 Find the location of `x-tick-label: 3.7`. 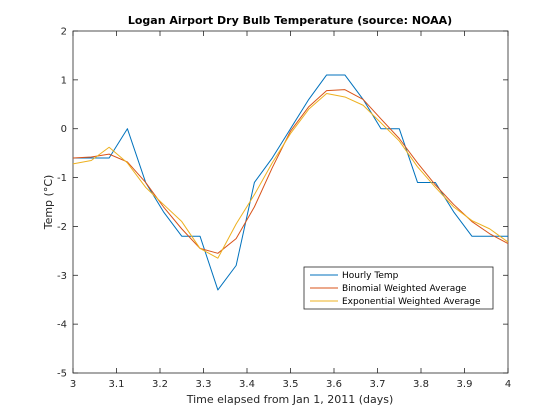

x-tick-label: 3.7 is located at coordinates (378, 384).